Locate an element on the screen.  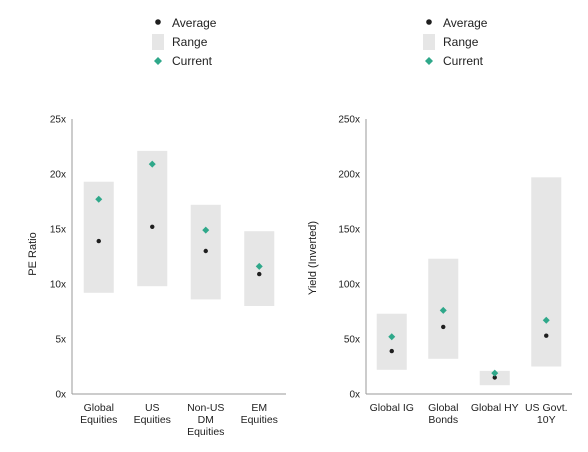
x-tick-label: Global HY is located at coordinates (495, 408).